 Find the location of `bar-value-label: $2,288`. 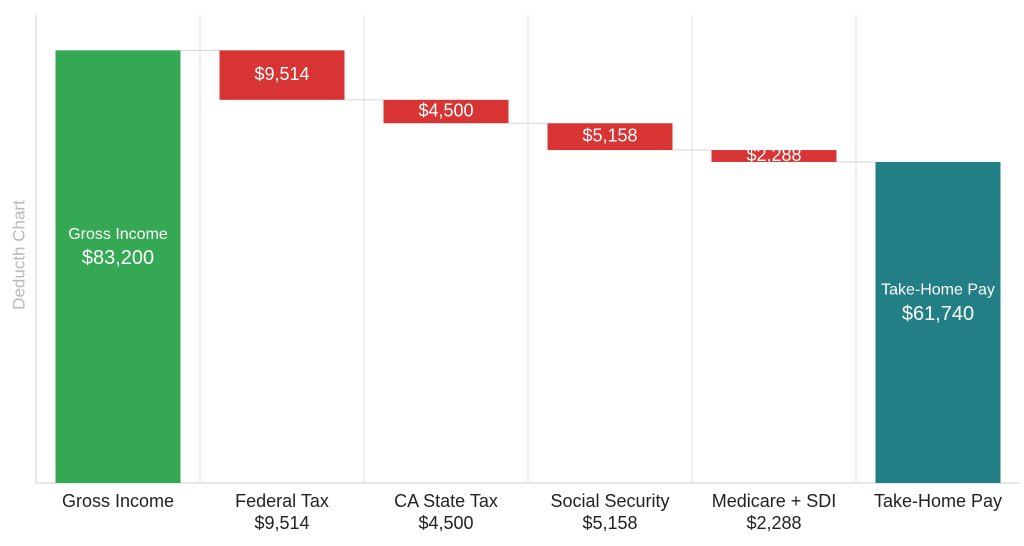

bar-value-label: $2,288 is located at coordinates (773, 155).